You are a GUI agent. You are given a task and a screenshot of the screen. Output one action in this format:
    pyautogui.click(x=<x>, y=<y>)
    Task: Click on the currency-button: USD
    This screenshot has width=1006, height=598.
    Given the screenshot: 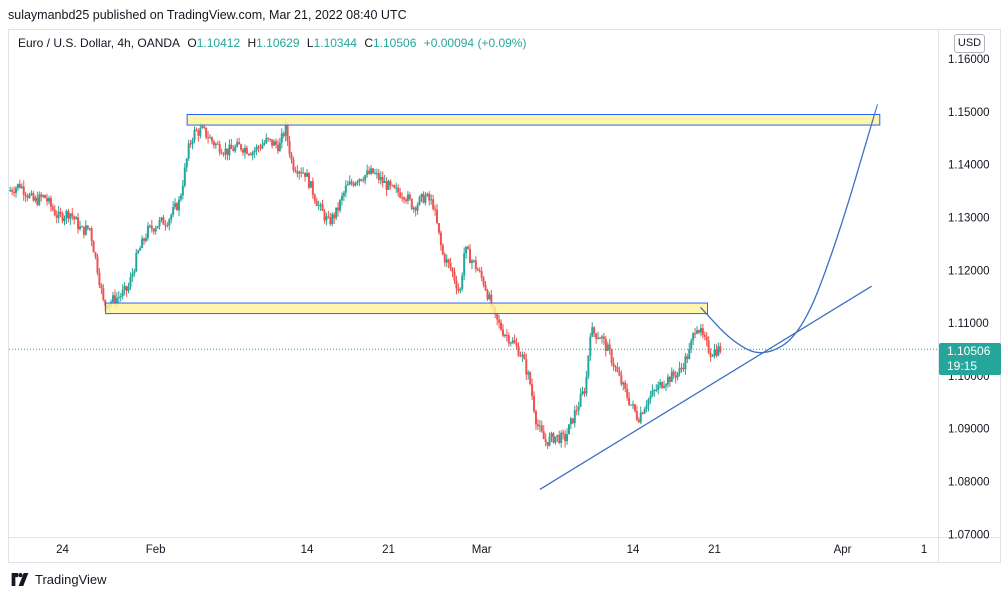 What is the action you would take?
    pyautogui.click(x=969, y=43)
    